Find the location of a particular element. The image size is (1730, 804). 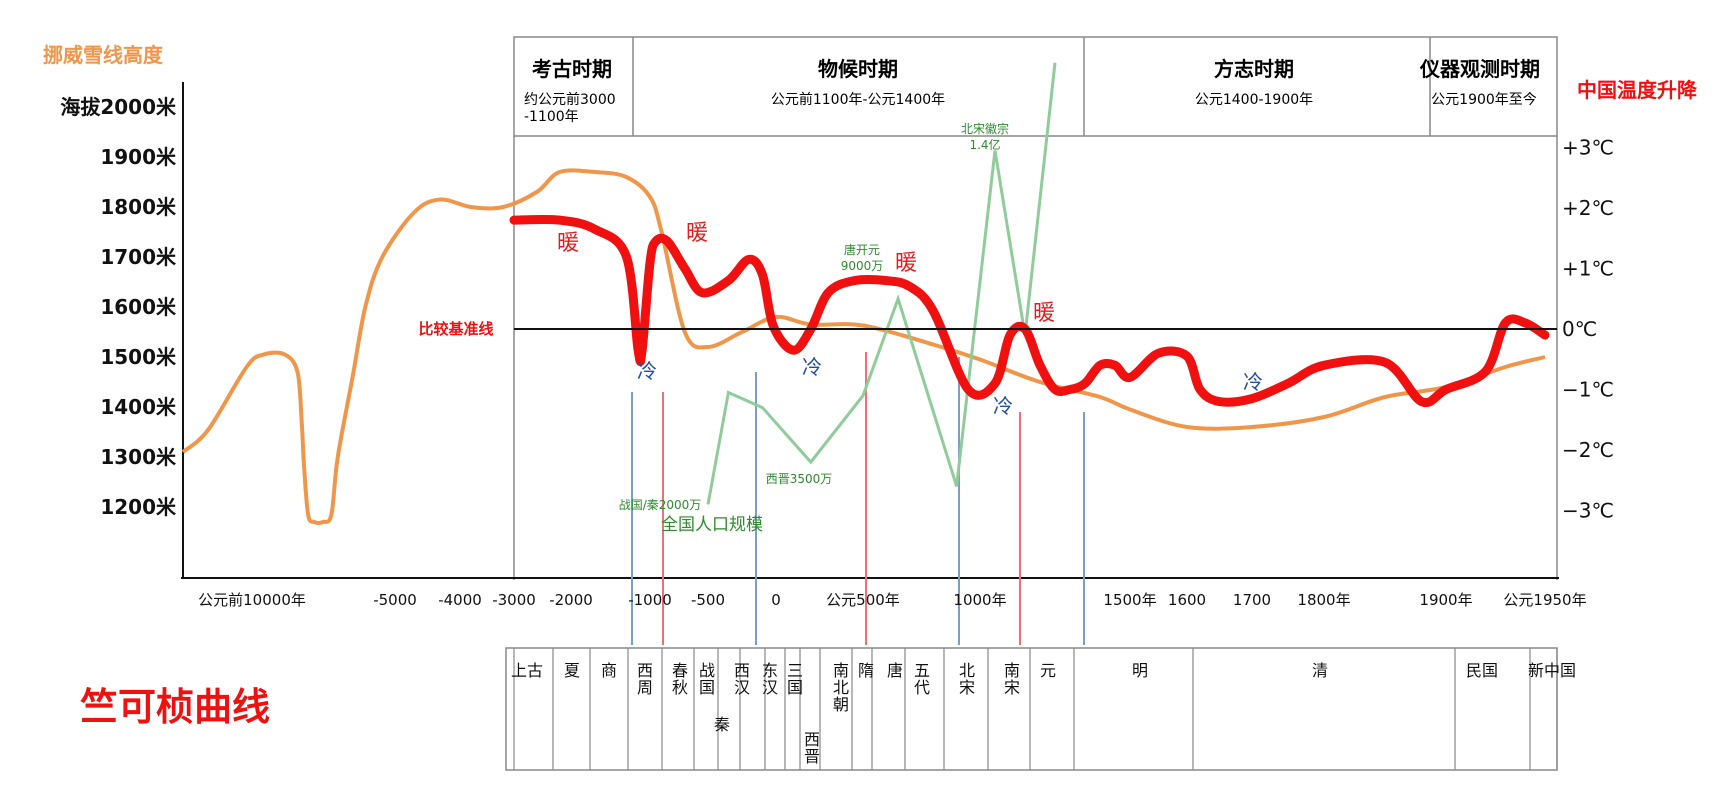

left-tick-label: 1900米 is located at coordinates (138, 157).